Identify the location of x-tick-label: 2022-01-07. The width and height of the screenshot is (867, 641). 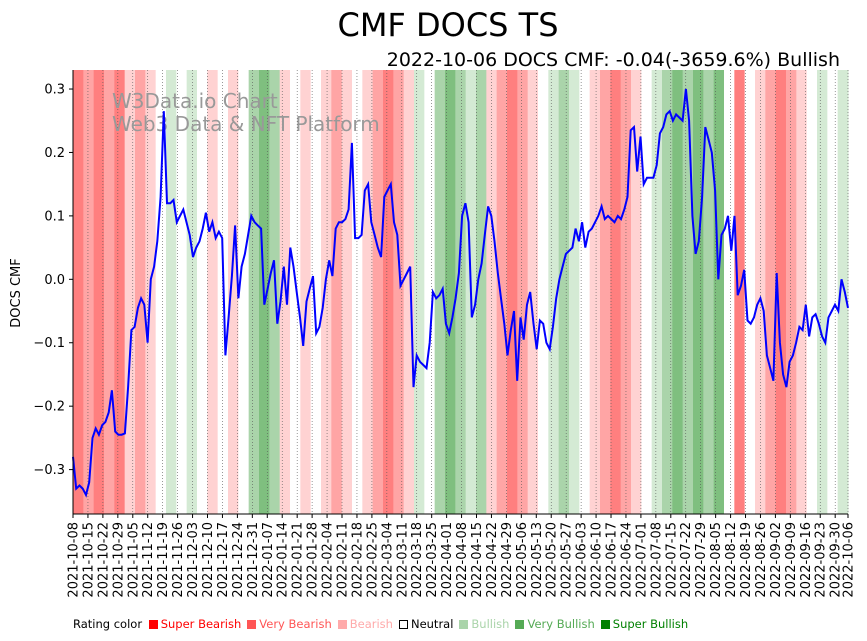
(268, 560).